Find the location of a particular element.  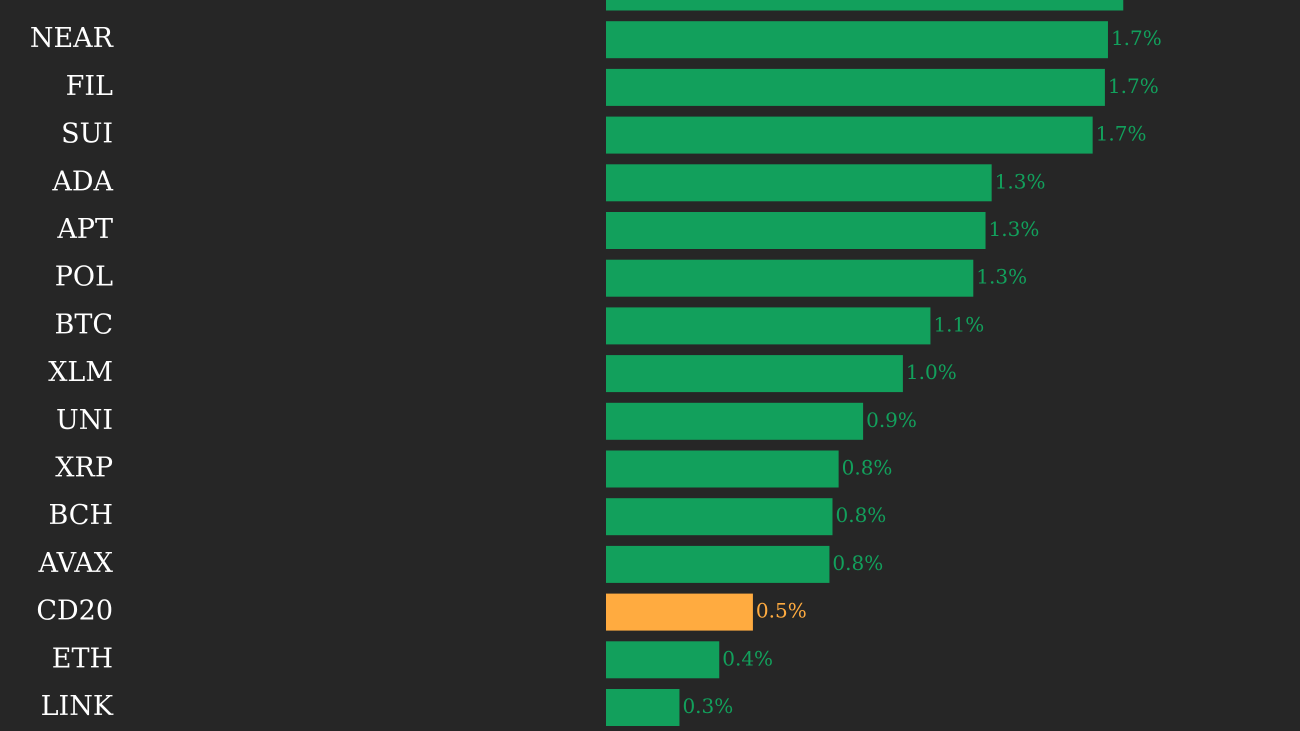

value-label: 0.4% is located at coordinates (747, 658).